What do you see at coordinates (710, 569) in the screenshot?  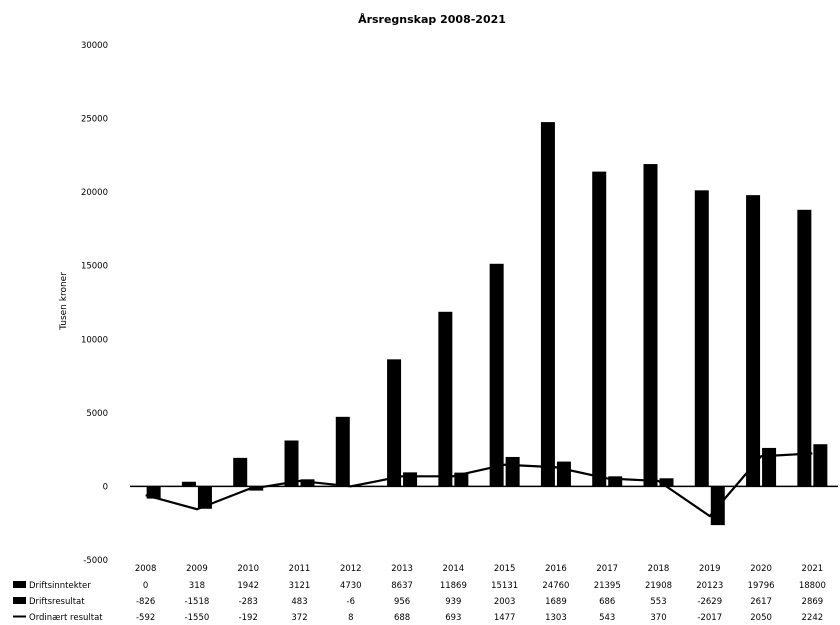 I see `x-tick-label: 2019` at bounding box center [710, 569].